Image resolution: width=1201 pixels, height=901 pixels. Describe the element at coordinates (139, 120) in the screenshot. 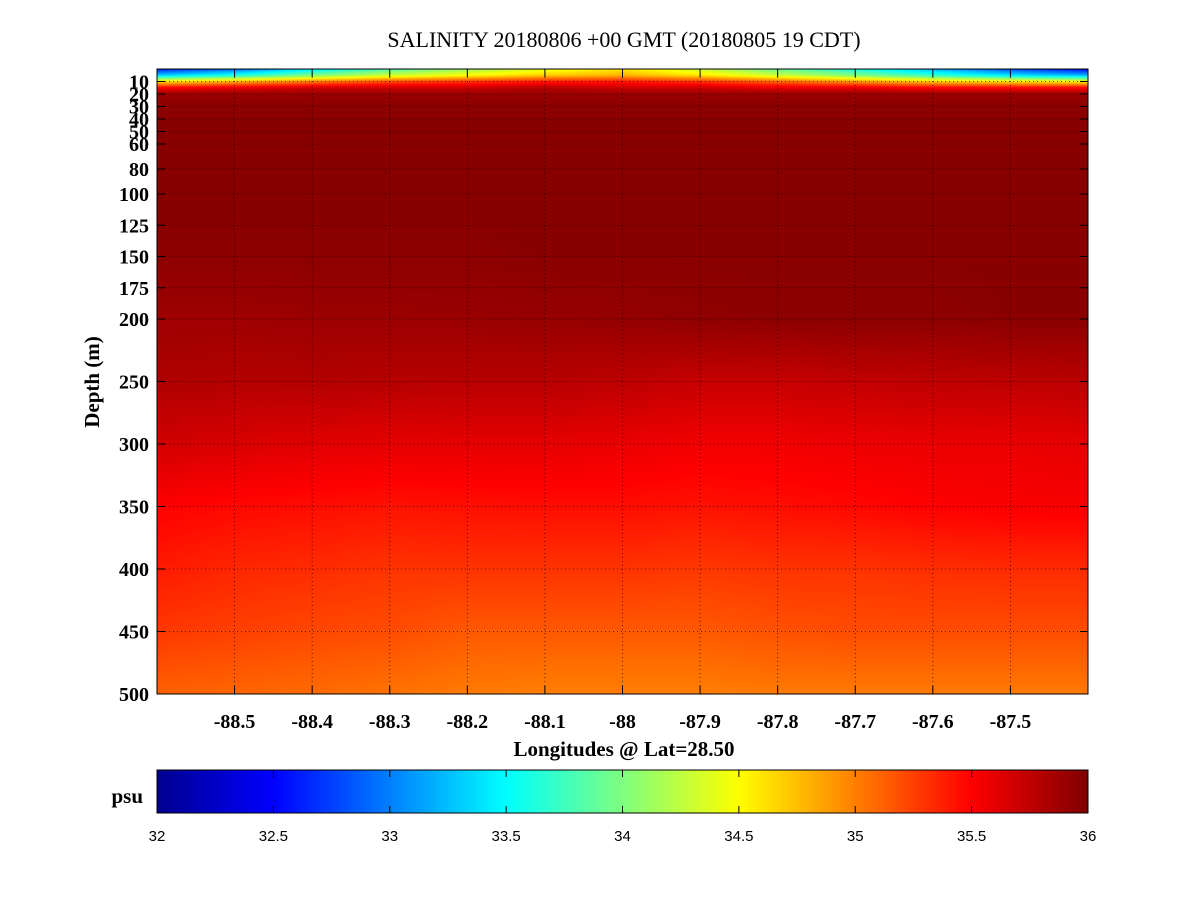

I see `y-tick-label: 40` at that location.